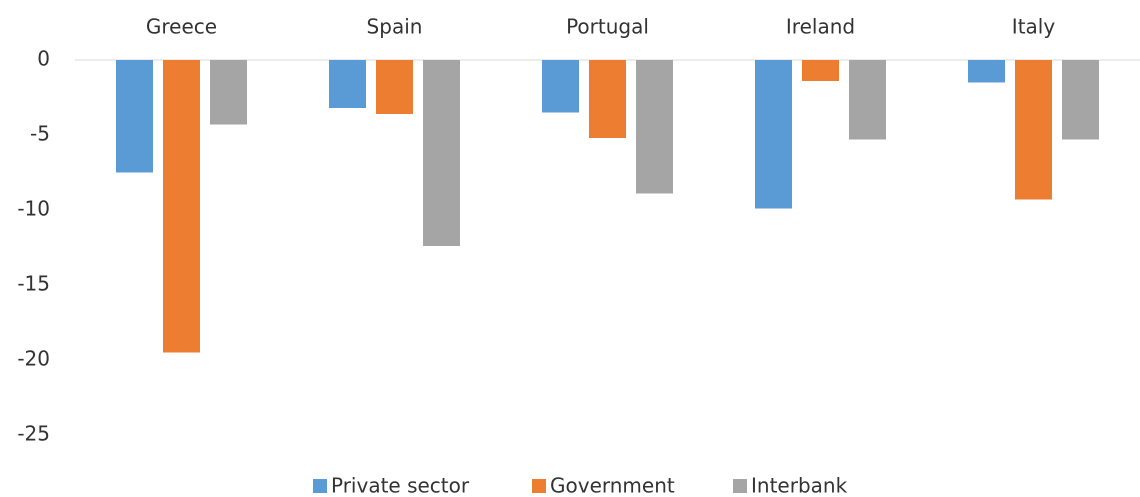  I want to click on y-tick-label: -5, so click(40, 134).